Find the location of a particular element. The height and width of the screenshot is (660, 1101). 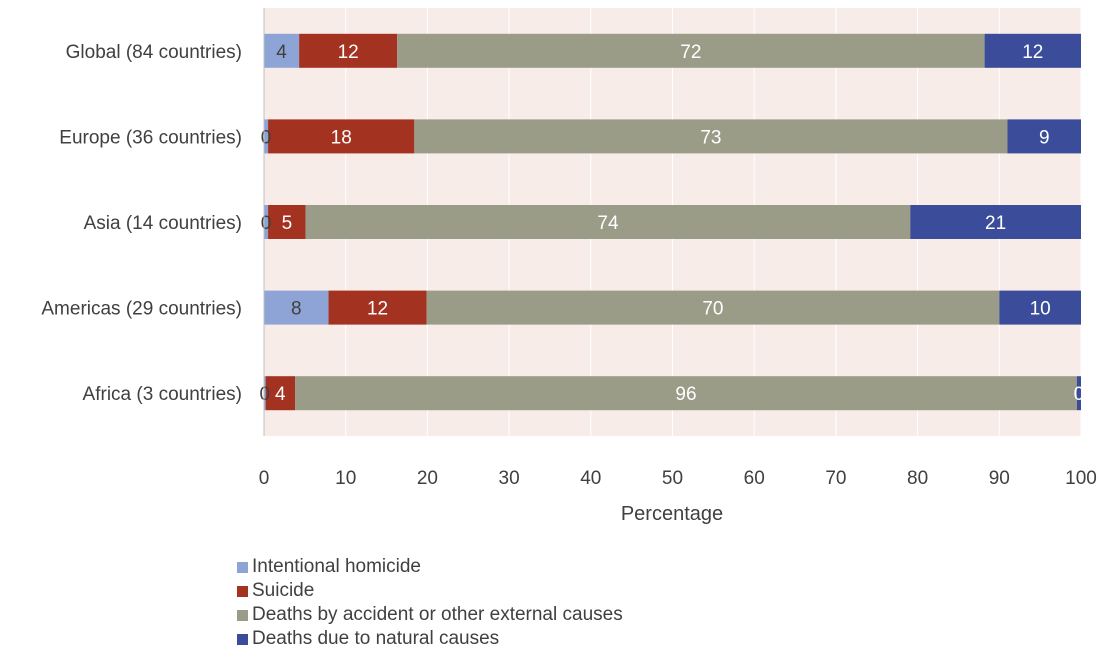

category-label: Africa (3 countries) is located at coordinates (162, 394).